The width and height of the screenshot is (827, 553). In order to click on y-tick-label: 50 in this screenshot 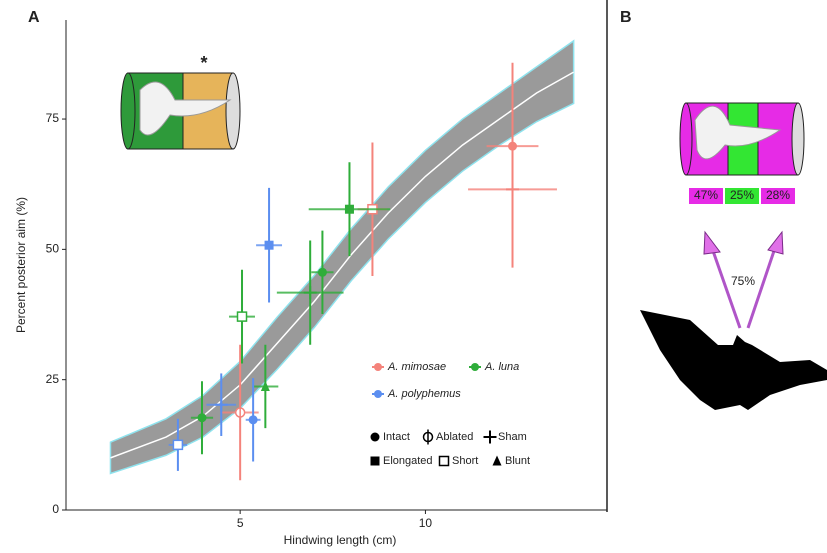, I will do `click(53, 249)`.